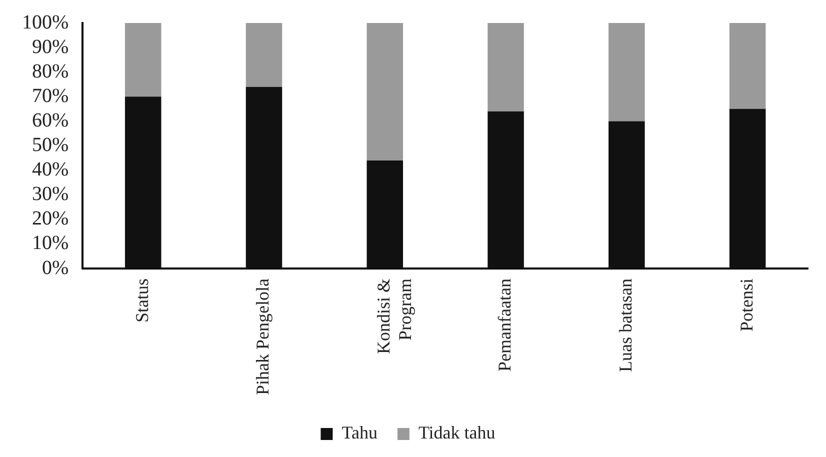  Describe the element at coordinates (50, 120) in the screenshot. I see `y-tick-label: 60%` at that location.